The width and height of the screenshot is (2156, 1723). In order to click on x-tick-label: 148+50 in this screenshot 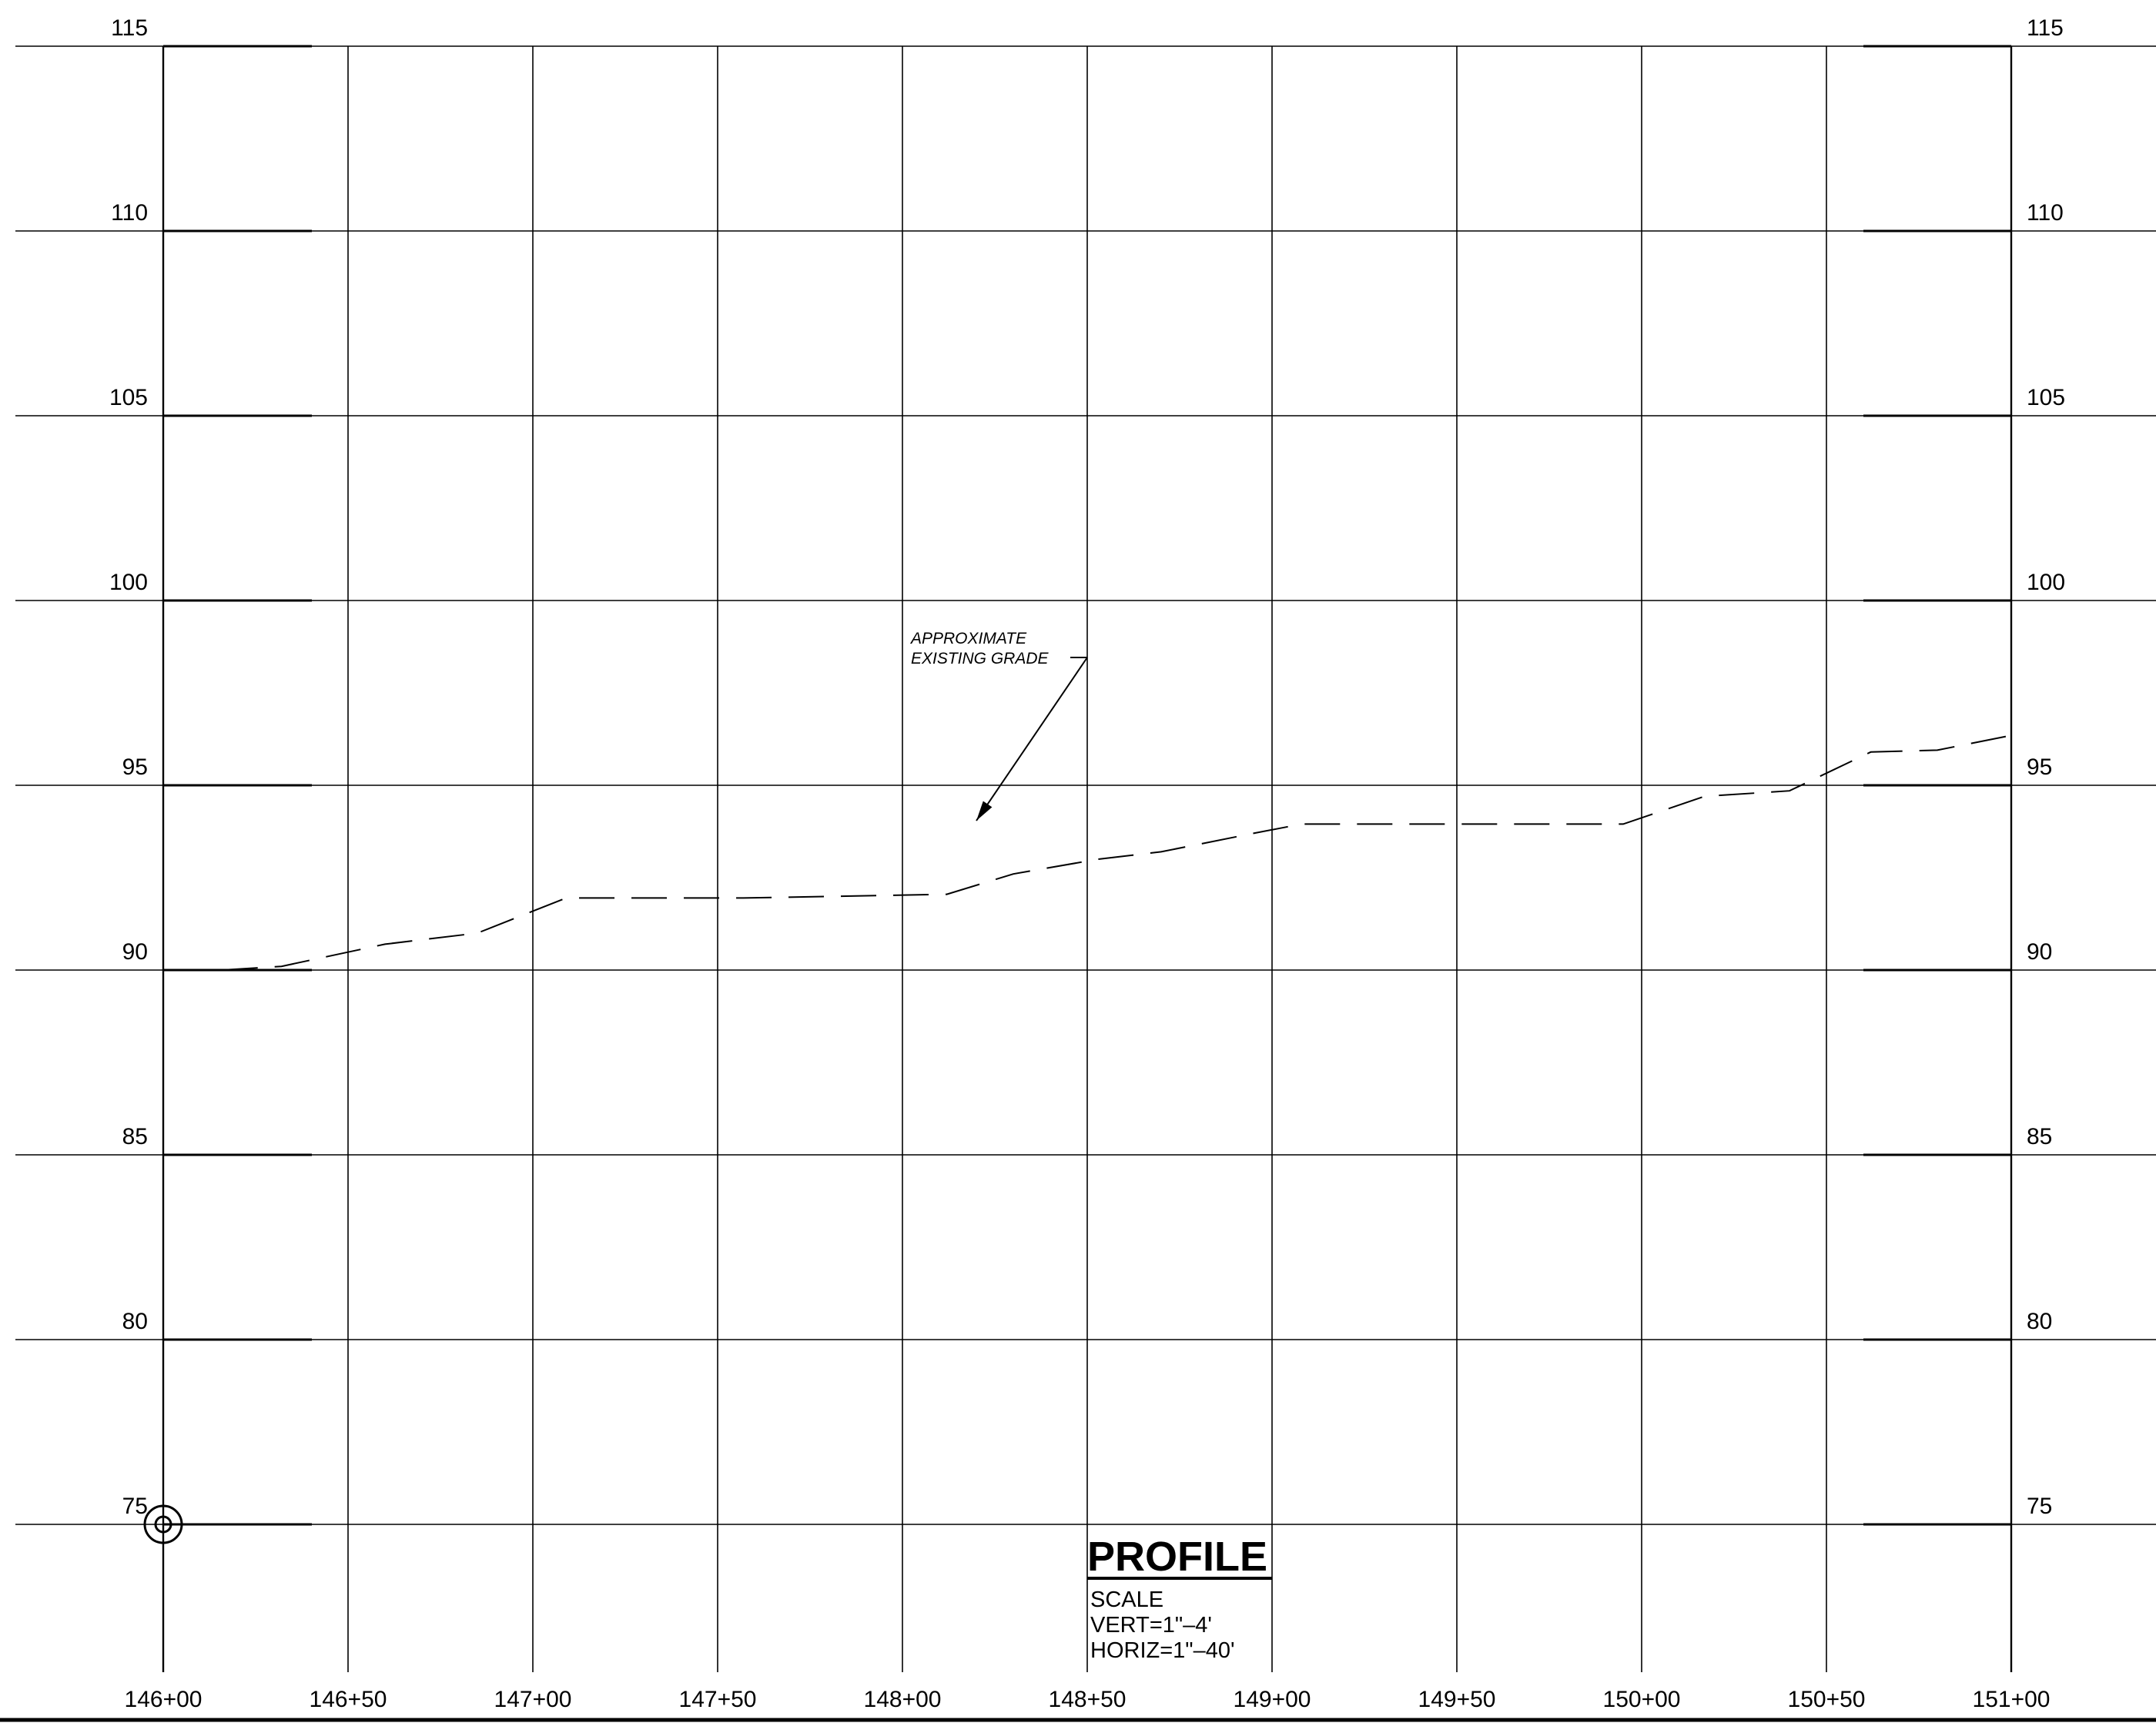, I will do `click(1088, 1700)`.